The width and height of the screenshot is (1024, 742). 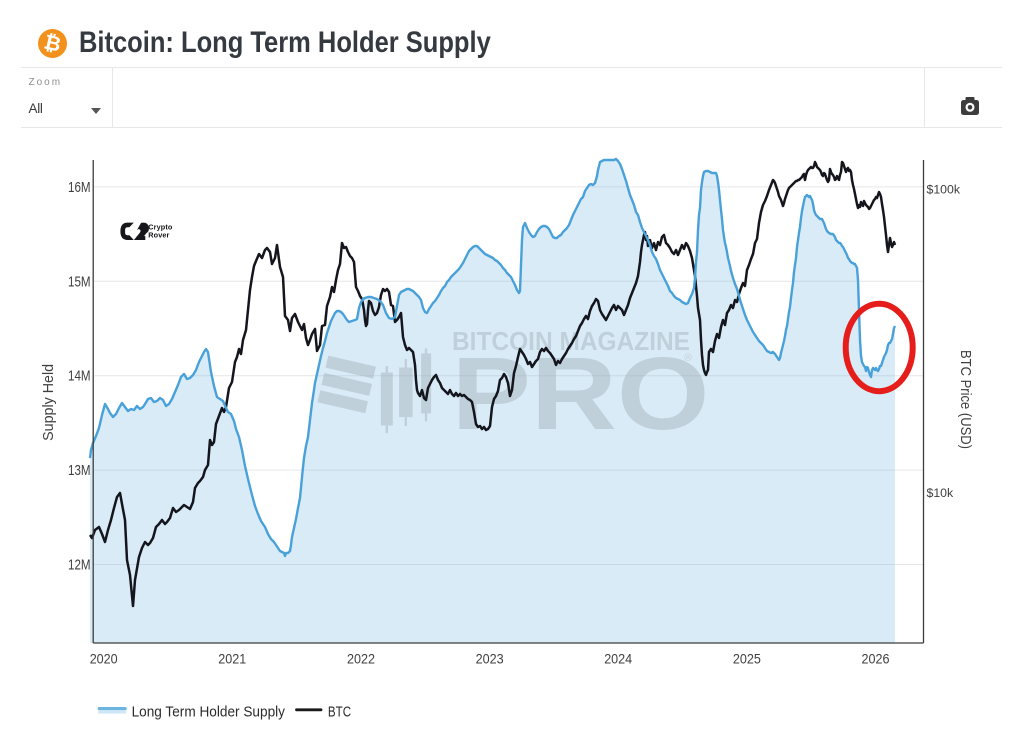 What do you see at coordinates (158, 234) in the screenshot?
I see `svg-text: Rover` at bounding box center [158, 234].